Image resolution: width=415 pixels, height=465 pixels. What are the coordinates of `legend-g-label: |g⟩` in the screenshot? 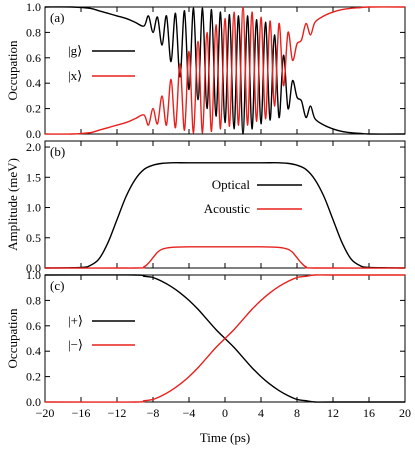 It's located at (75, 50).